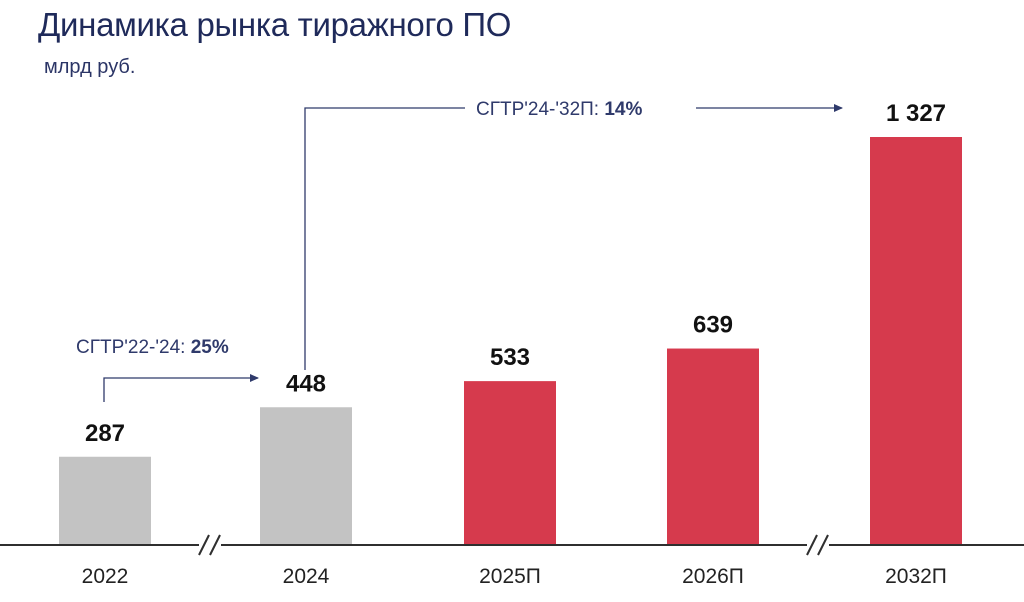 The height and width of the screenshot is (602, 1024). Describe the element at coordinates (713, 446) in the screenshot. I see `bar-2026П` at that location.